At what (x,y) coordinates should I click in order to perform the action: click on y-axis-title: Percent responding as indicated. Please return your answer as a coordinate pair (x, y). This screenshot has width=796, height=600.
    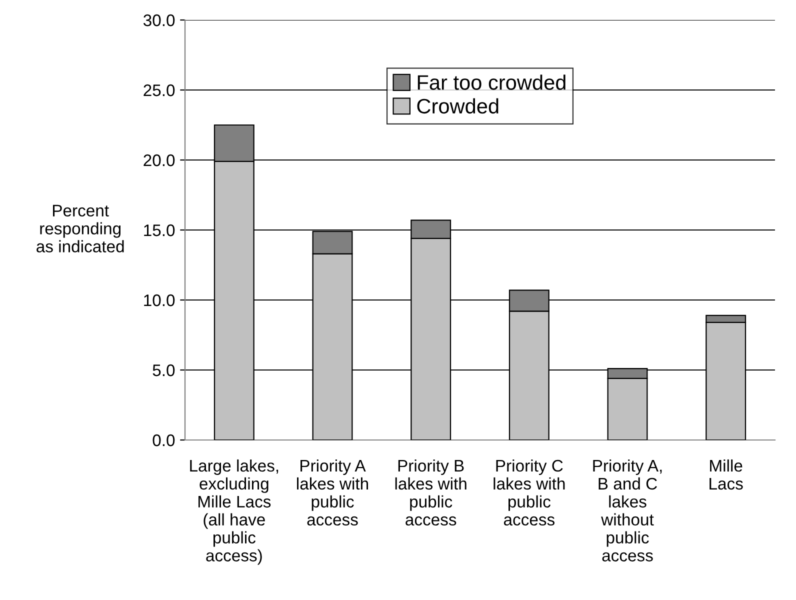
    Looking at the image, I should click on (80, 228).